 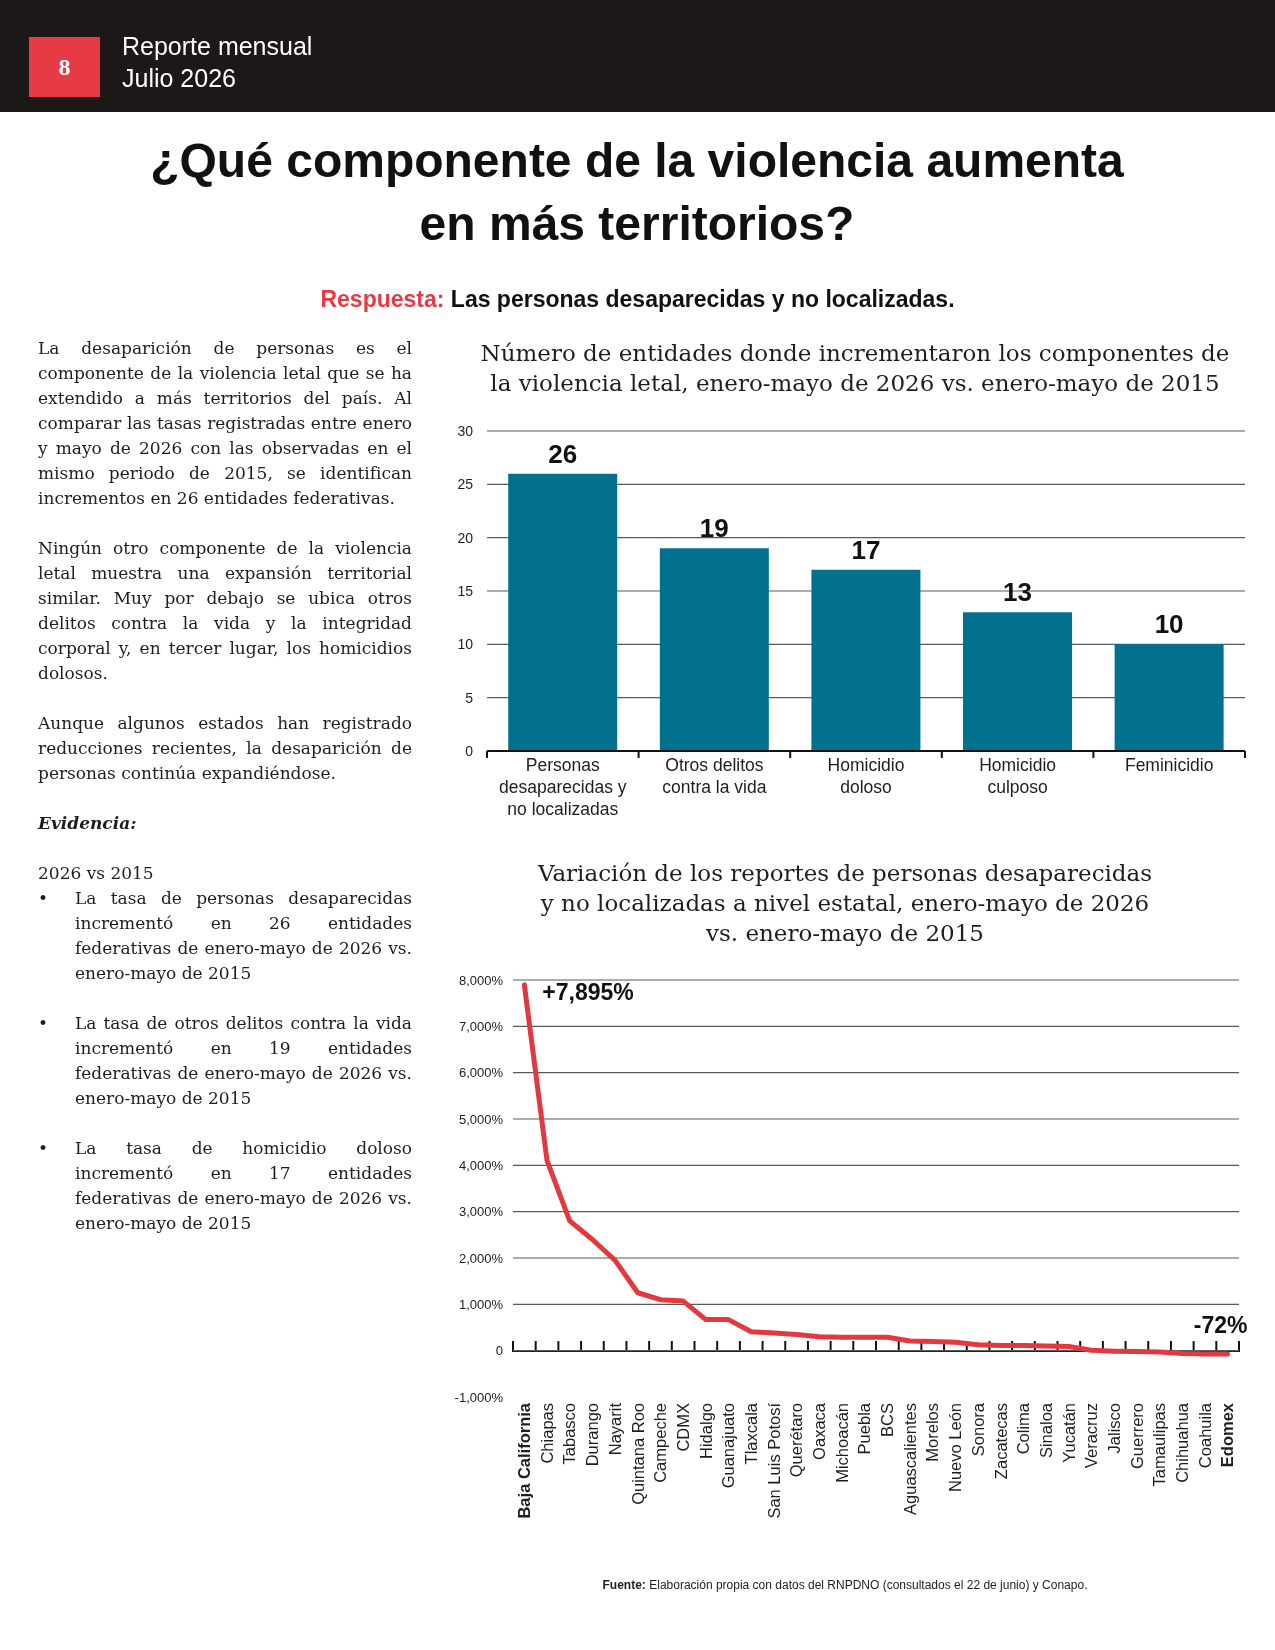 What do you see at coordinates (637, 1454) in the screenshot?
I see `x-tick-label: Quintana Roo` at bounding box center [637, 1454].